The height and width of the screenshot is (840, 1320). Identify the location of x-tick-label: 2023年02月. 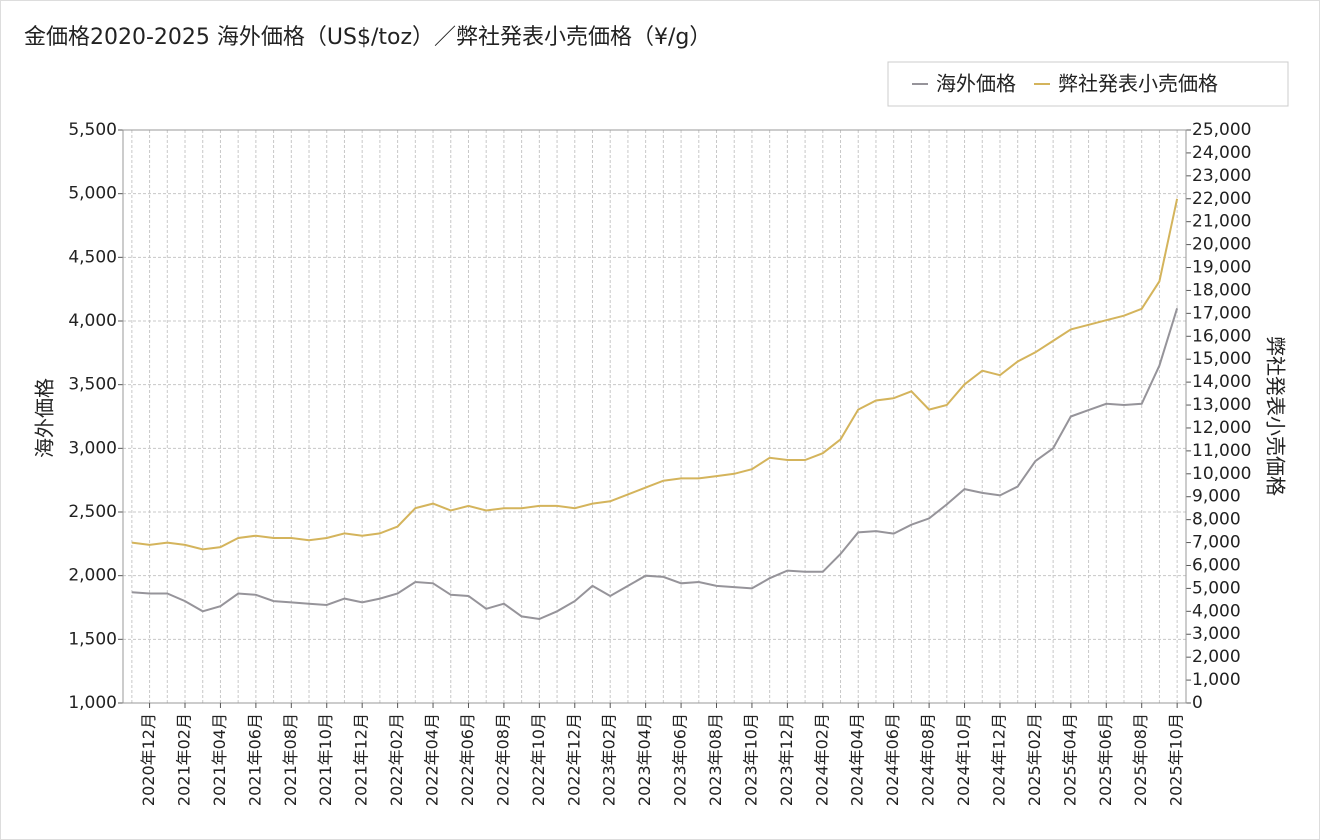
(609, 759).